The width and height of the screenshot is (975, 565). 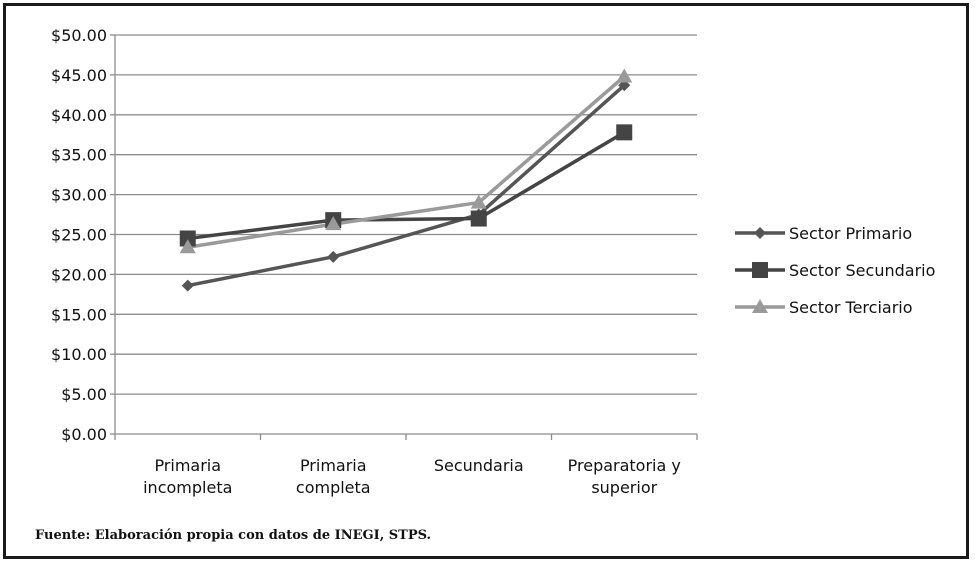 I want to click on y-tick-label: $30.00, so click(x=79, y=195).